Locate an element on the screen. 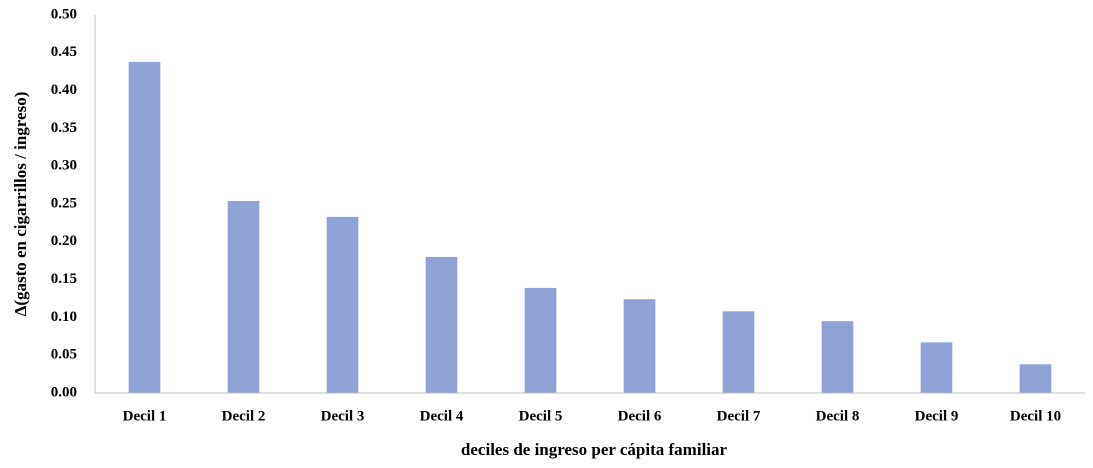 This screenshot has height=468, width=1093. x-tick-label: Decil 3 is located at coordinates (343, 416).